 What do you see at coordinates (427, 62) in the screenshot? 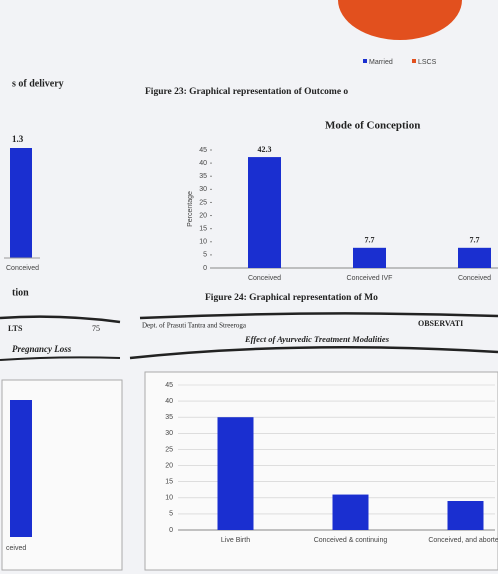
I see `legend-item: LSCS` at bounding box center [427, 62].